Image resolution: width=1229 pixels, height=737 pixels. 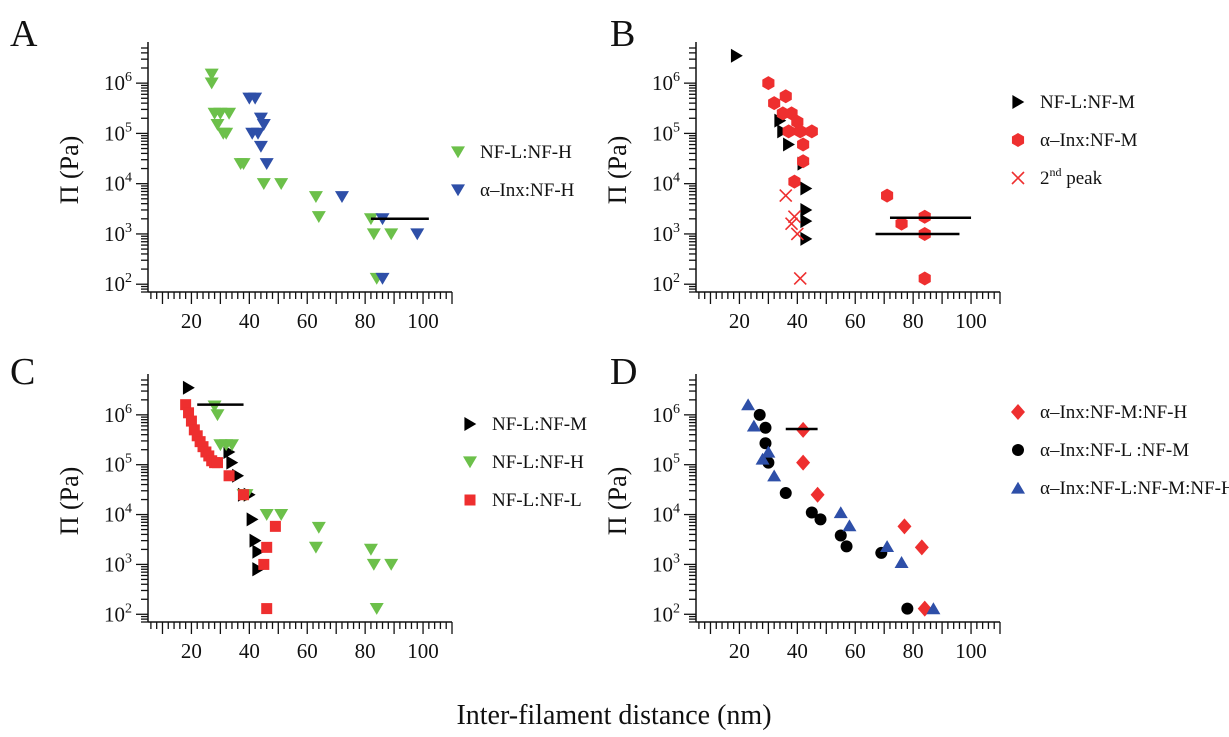 I want to click on series-α–Inx:NF-M, so click(x=846, y=181).